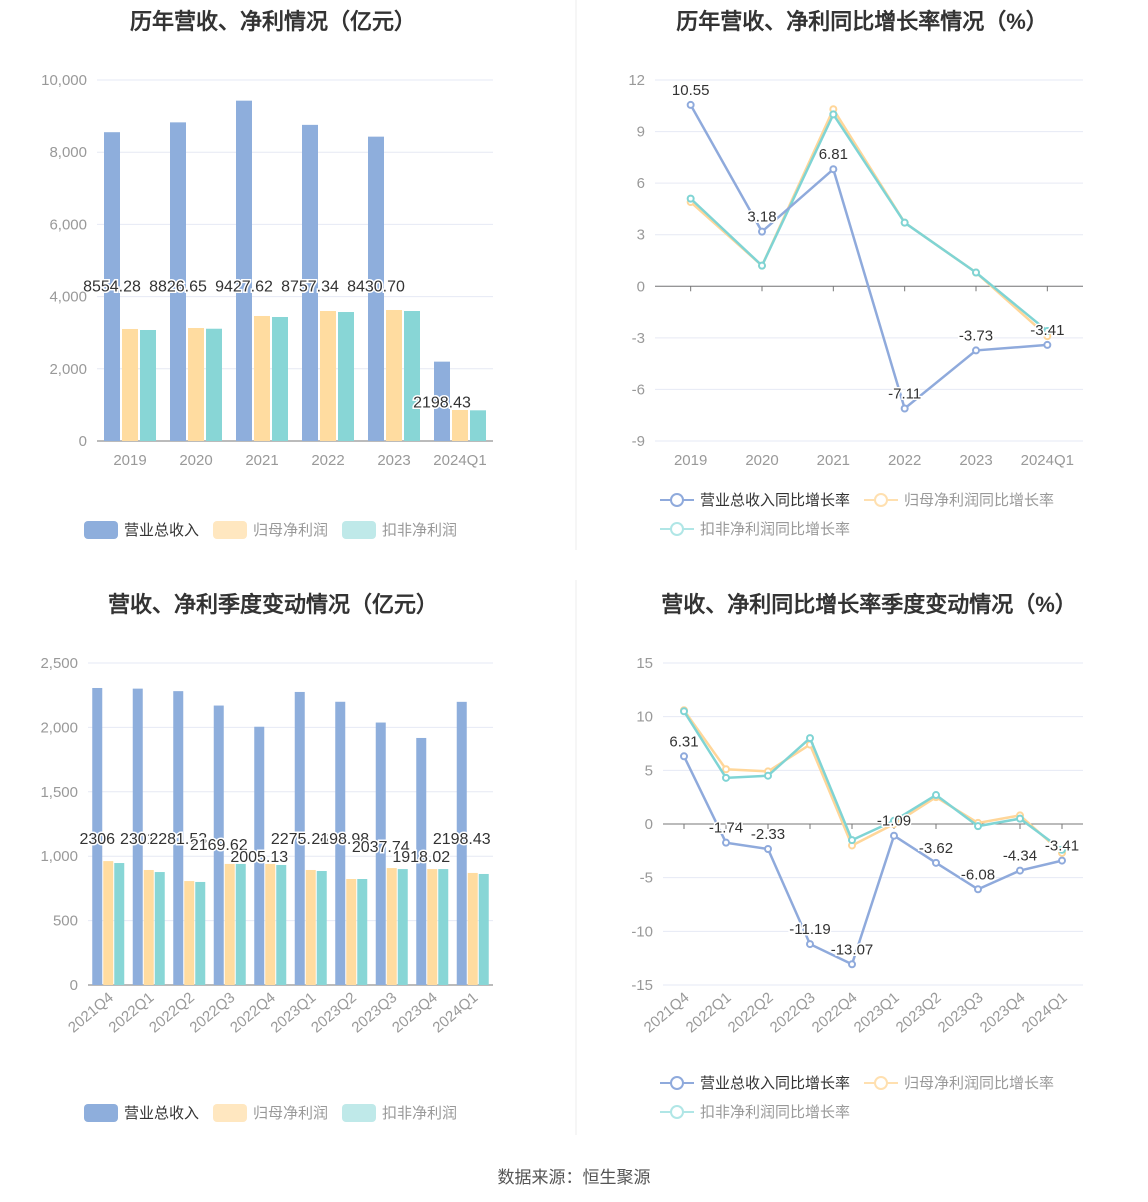 Image resolution: width=1148 pixels, height=1202 pixels. I want to click on data-label: 2169.62, so click(219, 845).